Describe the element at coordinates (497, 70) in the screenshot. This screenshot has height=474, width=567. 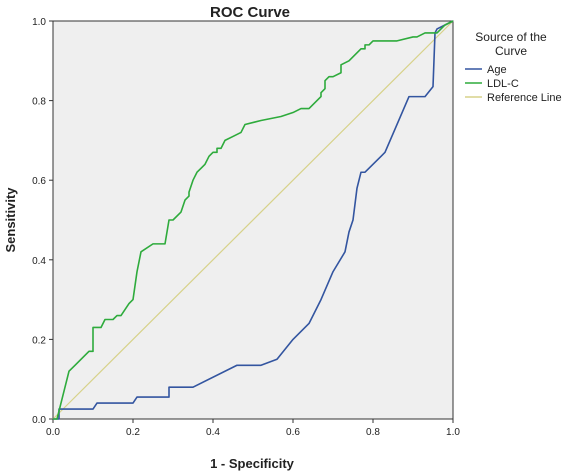
I see `legend-label-age: Age` at that location.